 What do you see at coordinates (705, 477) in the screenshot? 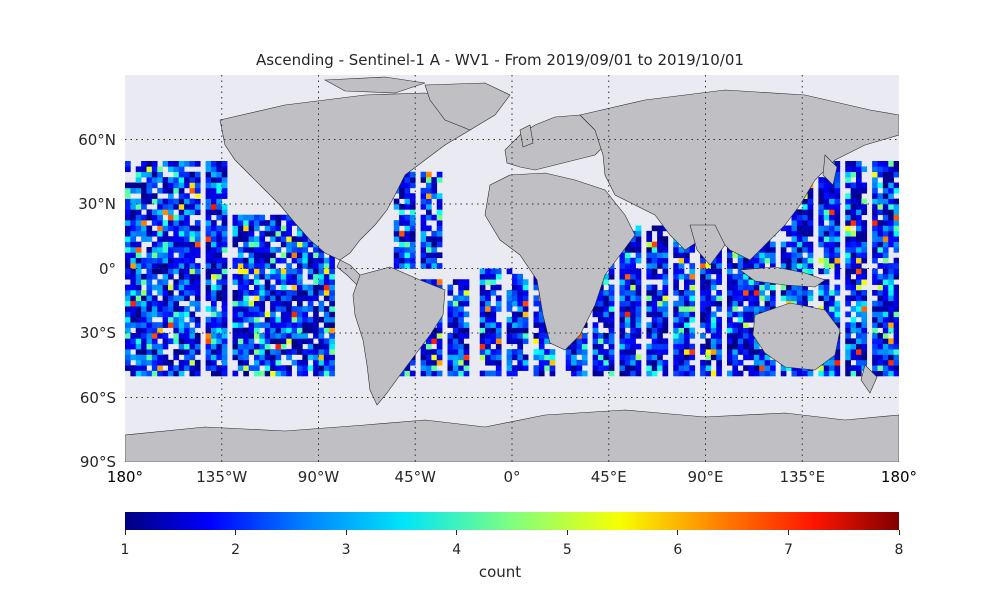
I see `lon-label: 90°E` at bounding box center [705, 477].